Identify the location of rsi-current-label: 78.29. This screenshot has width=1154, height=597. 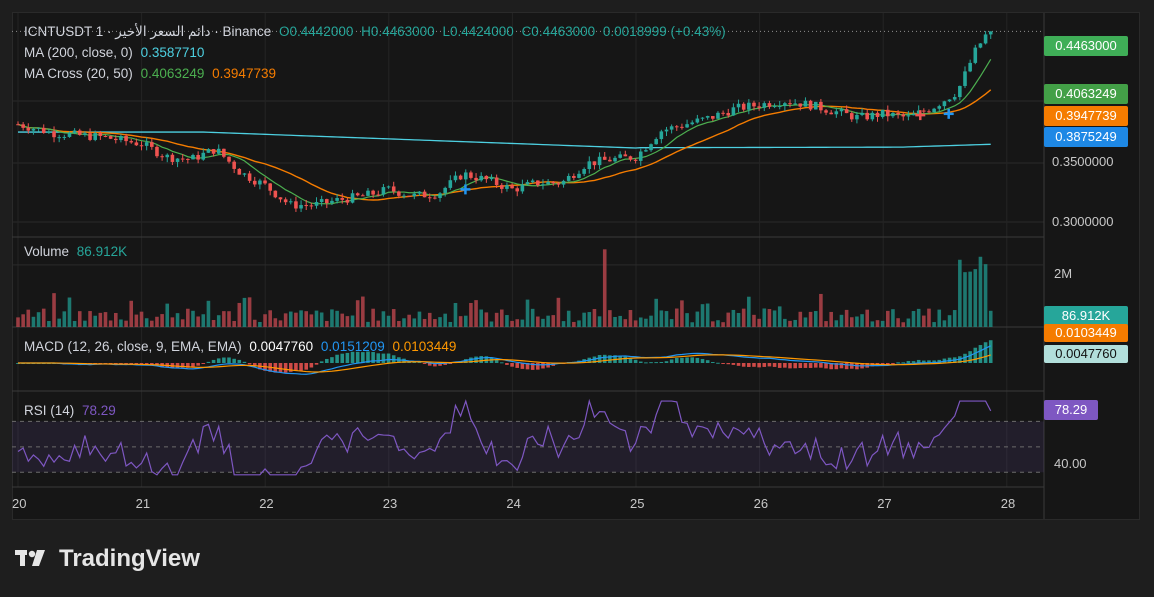
(1071, 410).